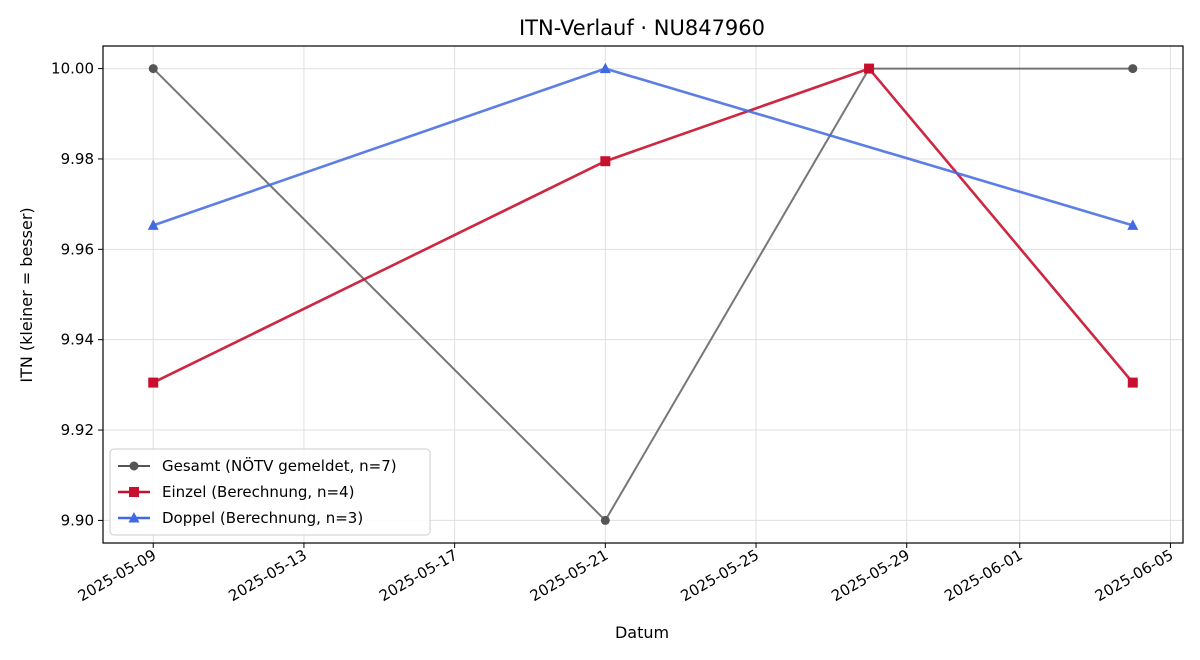  Describe the element at coordinates (77, 430) in the screenshot. I see `y-tick-label: 9.92` at that location.